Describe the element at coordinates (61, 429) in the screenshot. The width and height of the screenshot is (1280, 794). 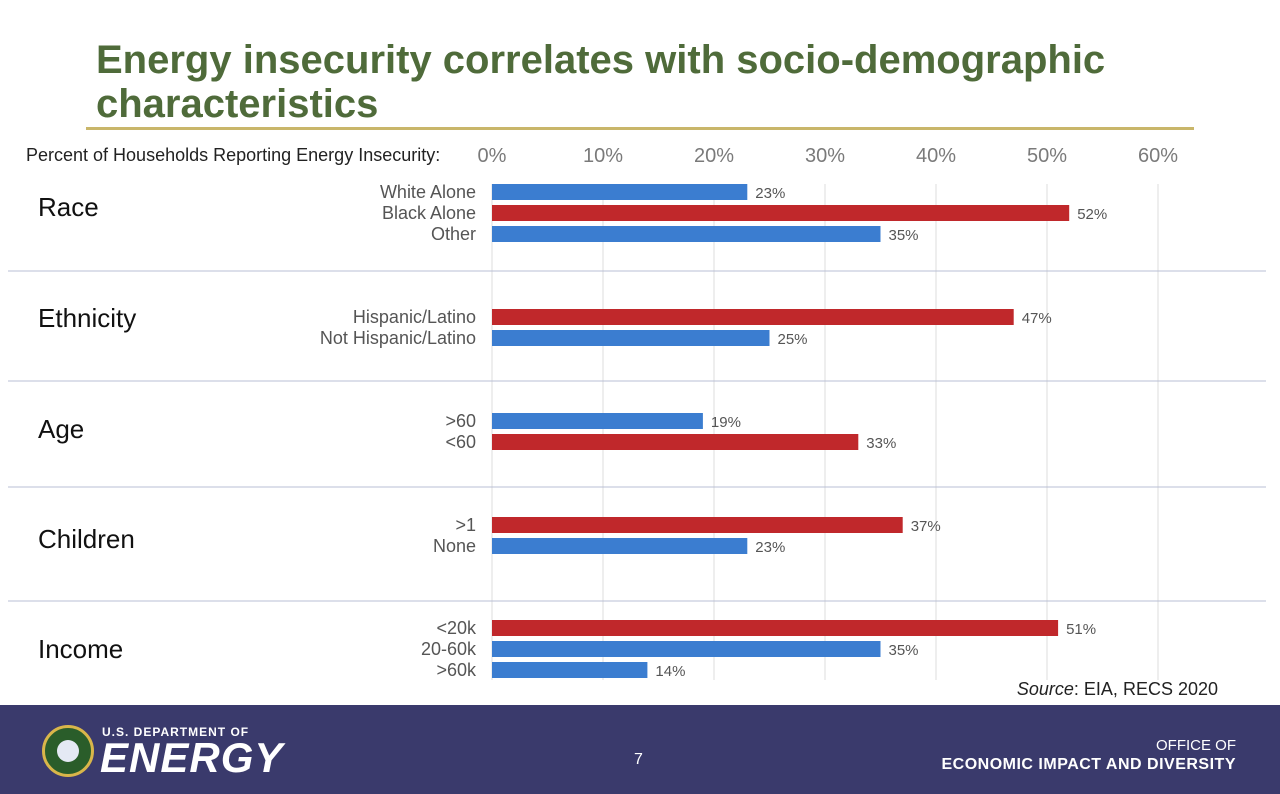
I see `group-name: Age` at that location.